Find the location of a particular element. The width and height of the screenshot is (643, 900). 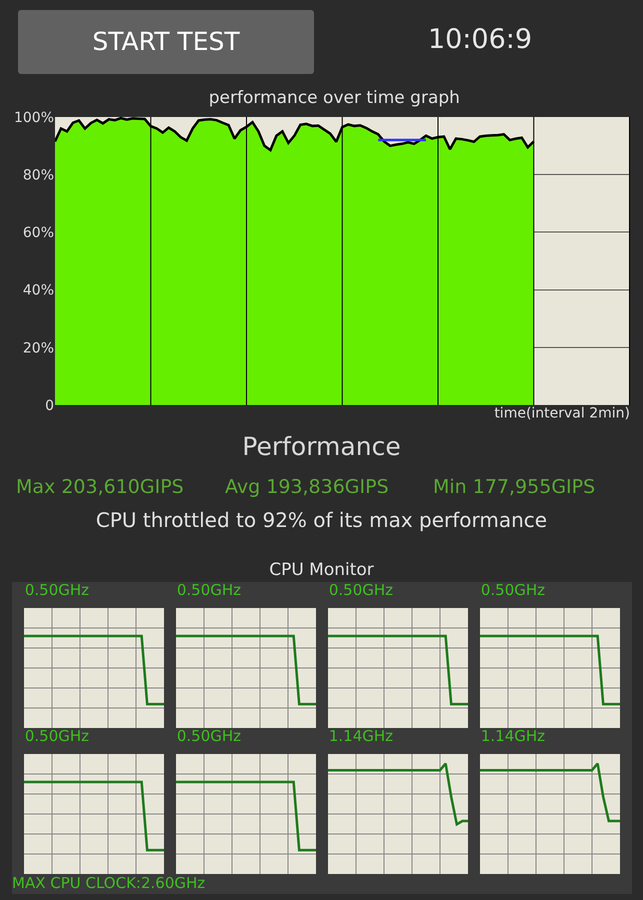

chart-title: performance over time graph is located at coordinates (334, 98).